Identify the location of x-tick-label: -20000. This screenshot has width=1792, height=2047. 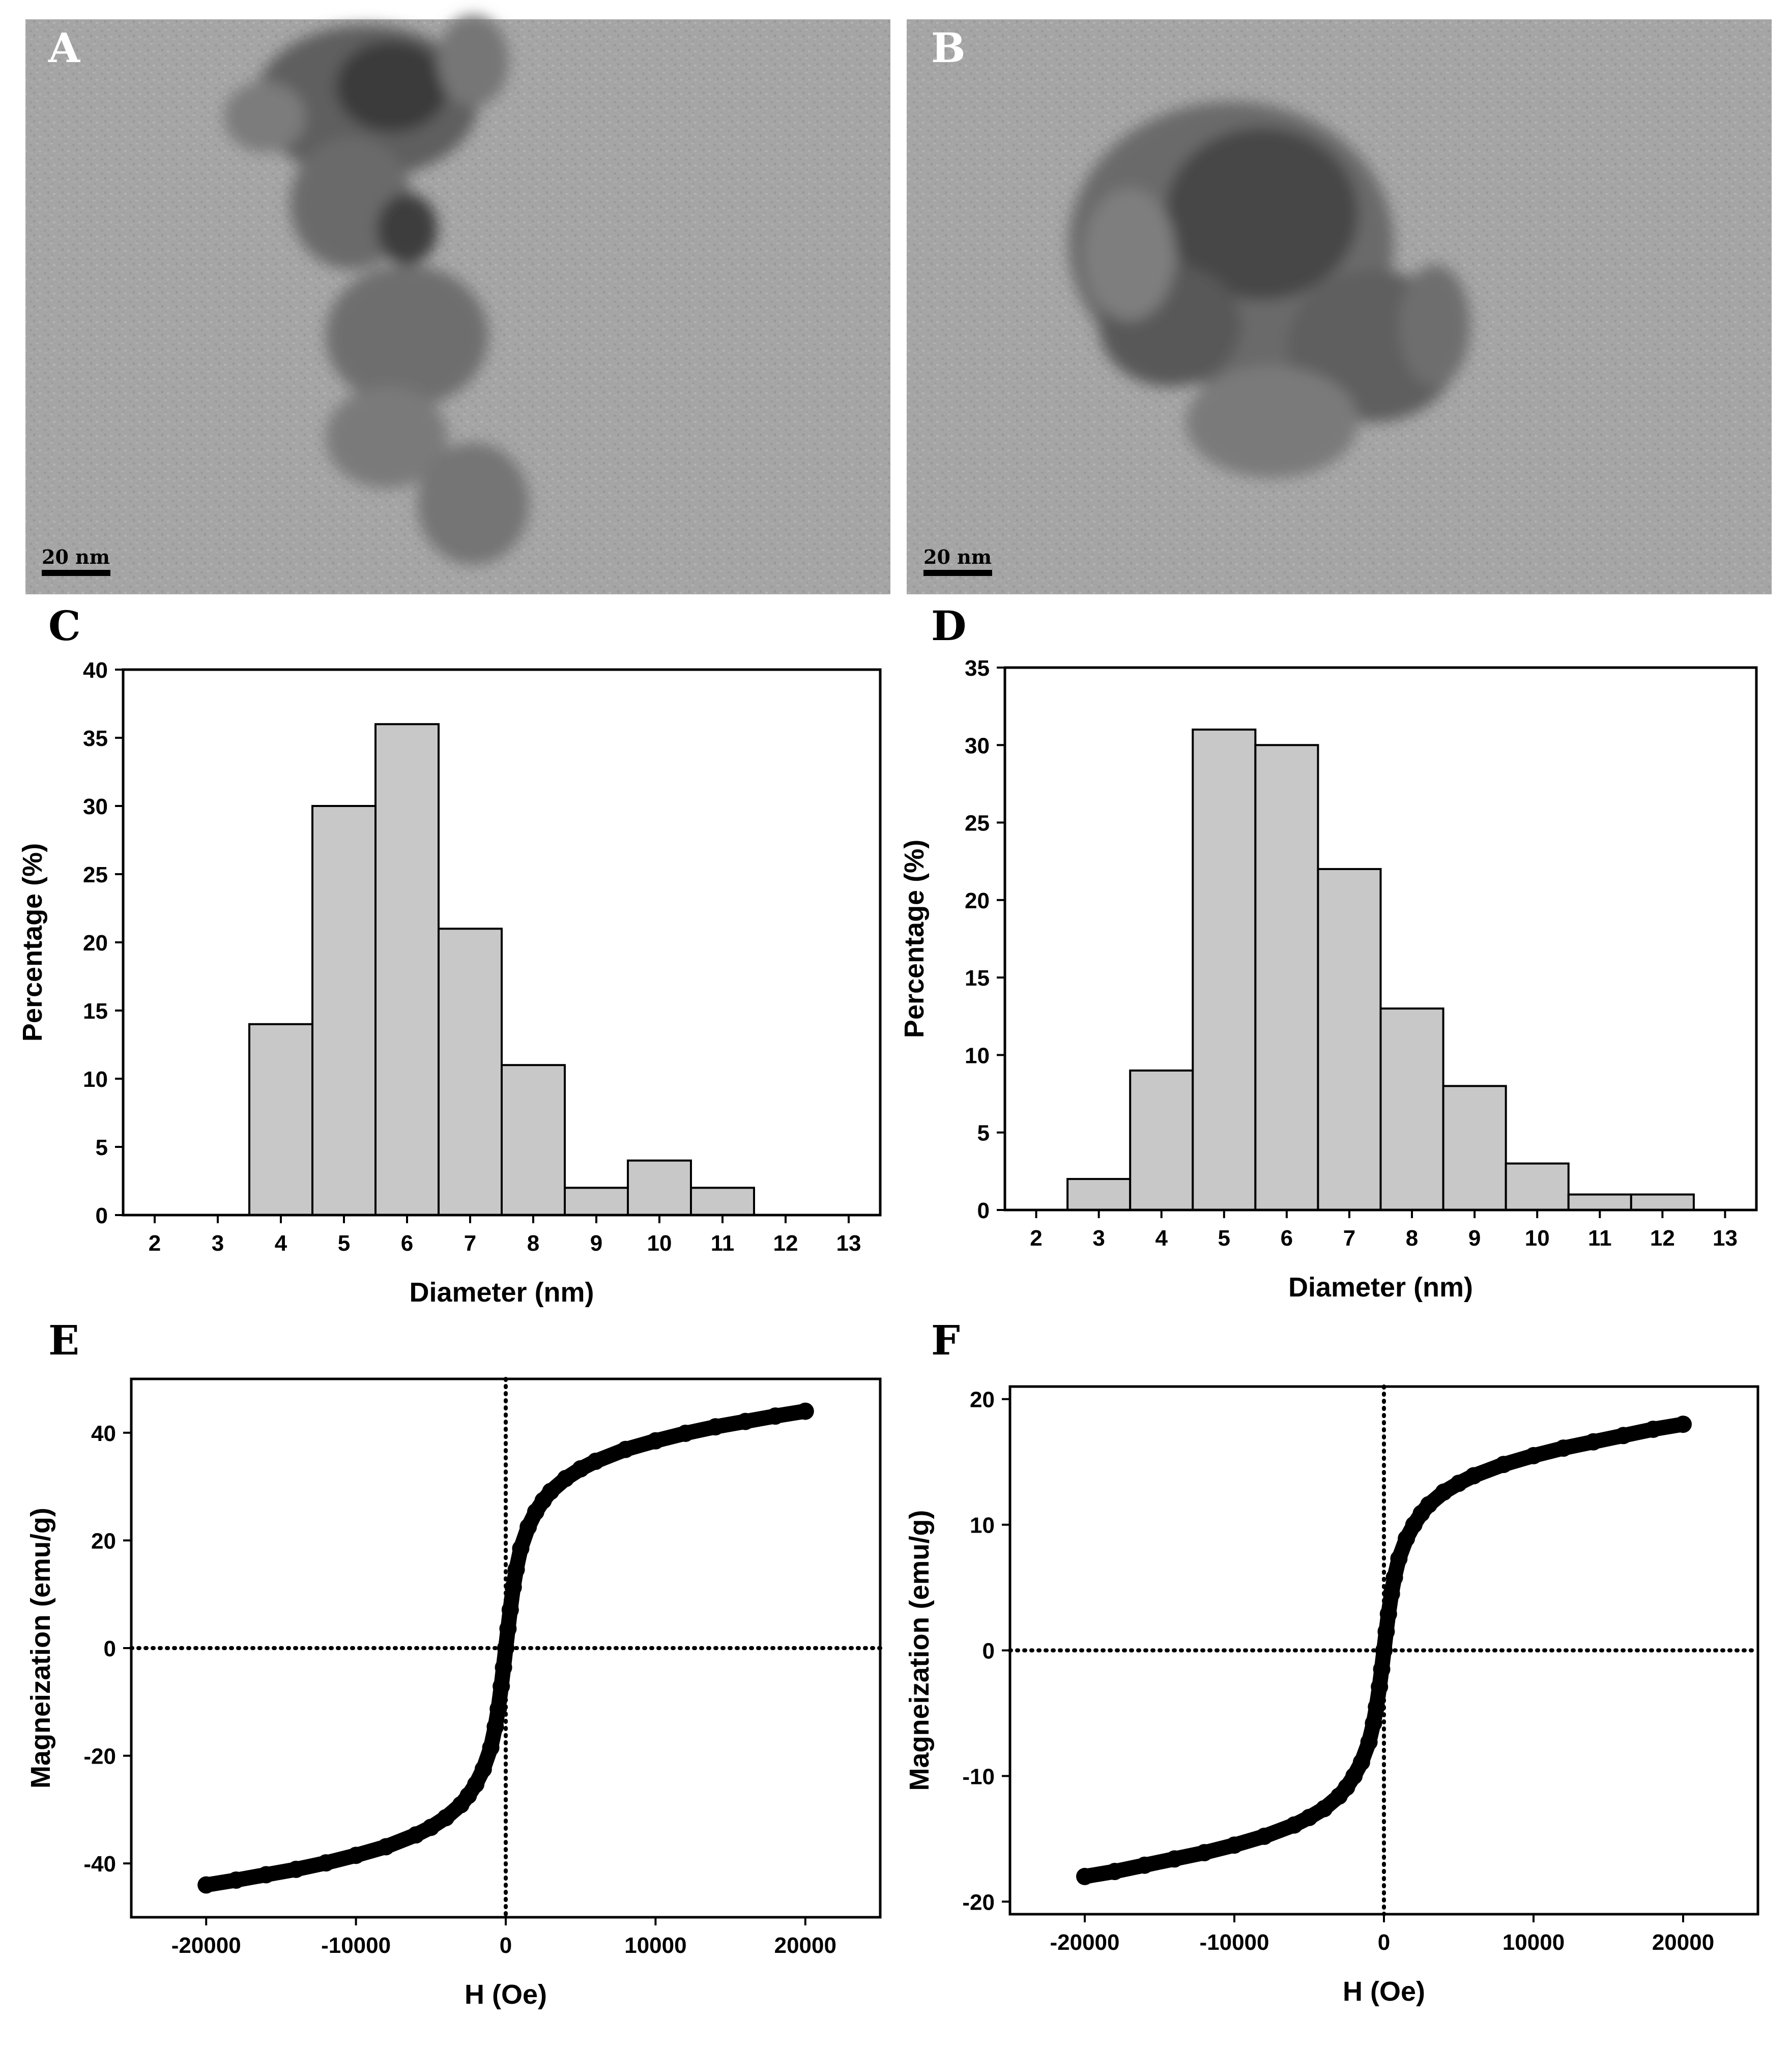
(206, 1945).